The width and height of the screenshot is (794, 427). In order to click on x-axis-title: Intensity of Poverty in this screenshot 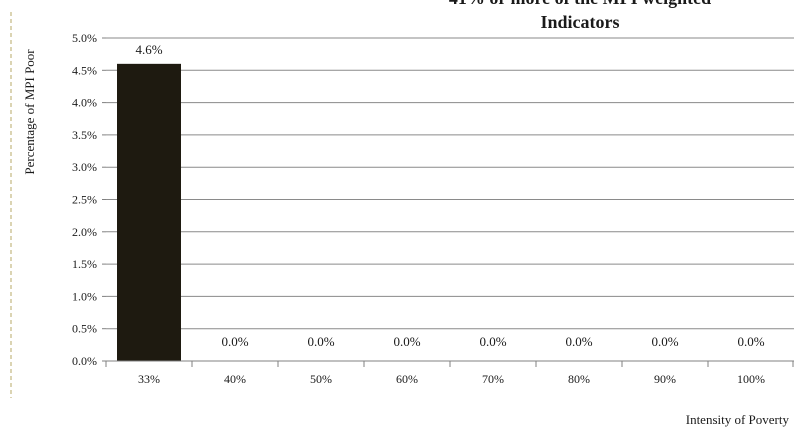, I will do `click(738, 419)`.